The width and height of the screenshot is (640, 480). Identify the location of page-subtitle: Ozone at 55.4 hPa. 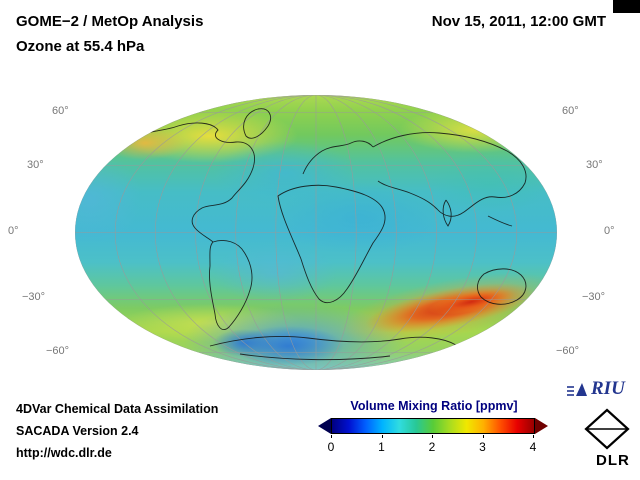
(80, 46).